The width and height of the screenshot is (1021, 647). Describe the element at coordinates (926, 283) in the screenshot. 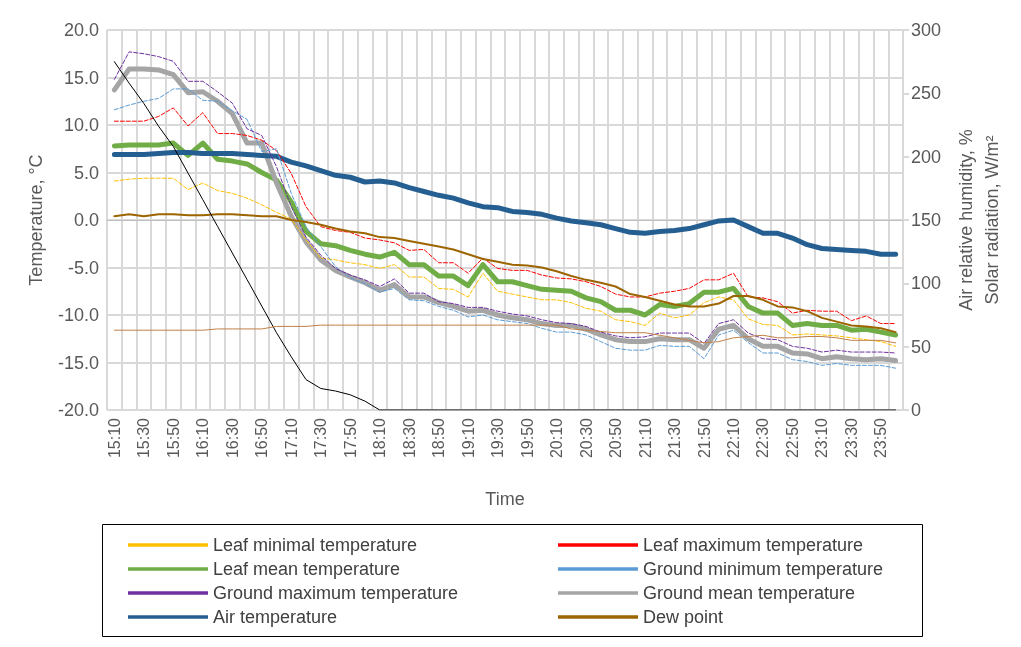

I see `y2-tick-label: 100` at that location.